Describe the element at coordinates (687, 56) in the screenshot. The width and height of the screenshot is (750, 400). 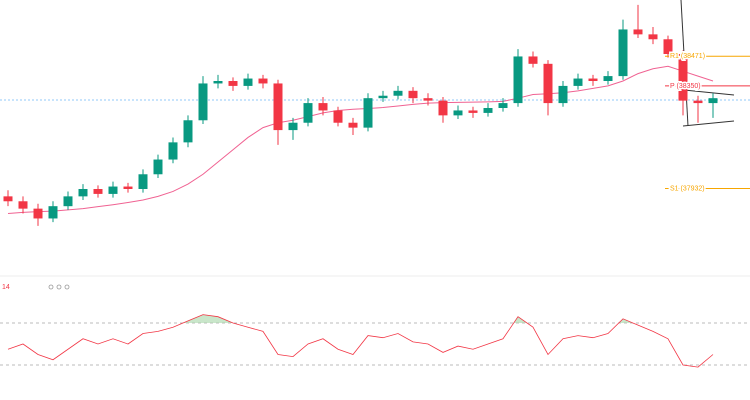
I see `pivot-label: R1 (38471)` at that location.